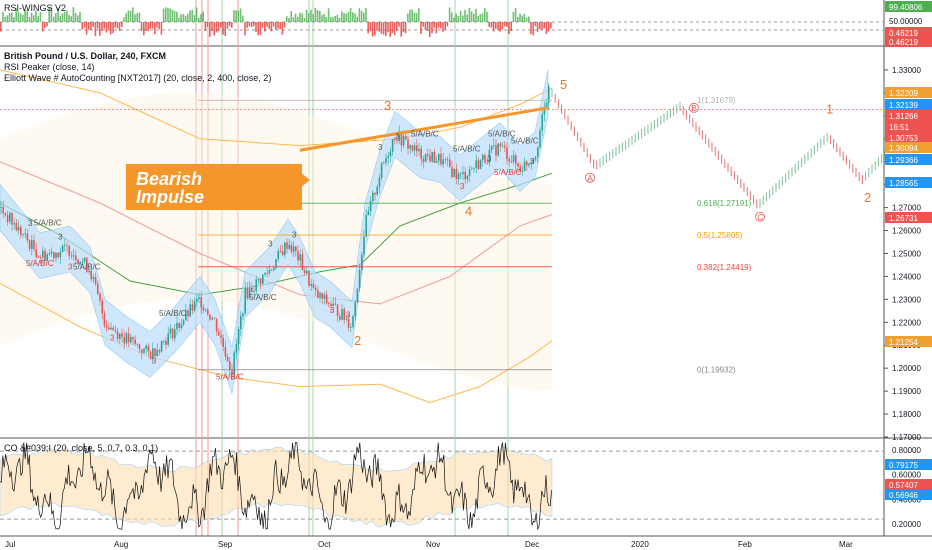  I want to click on price-tag-label: 16:51, so click(899, 127).